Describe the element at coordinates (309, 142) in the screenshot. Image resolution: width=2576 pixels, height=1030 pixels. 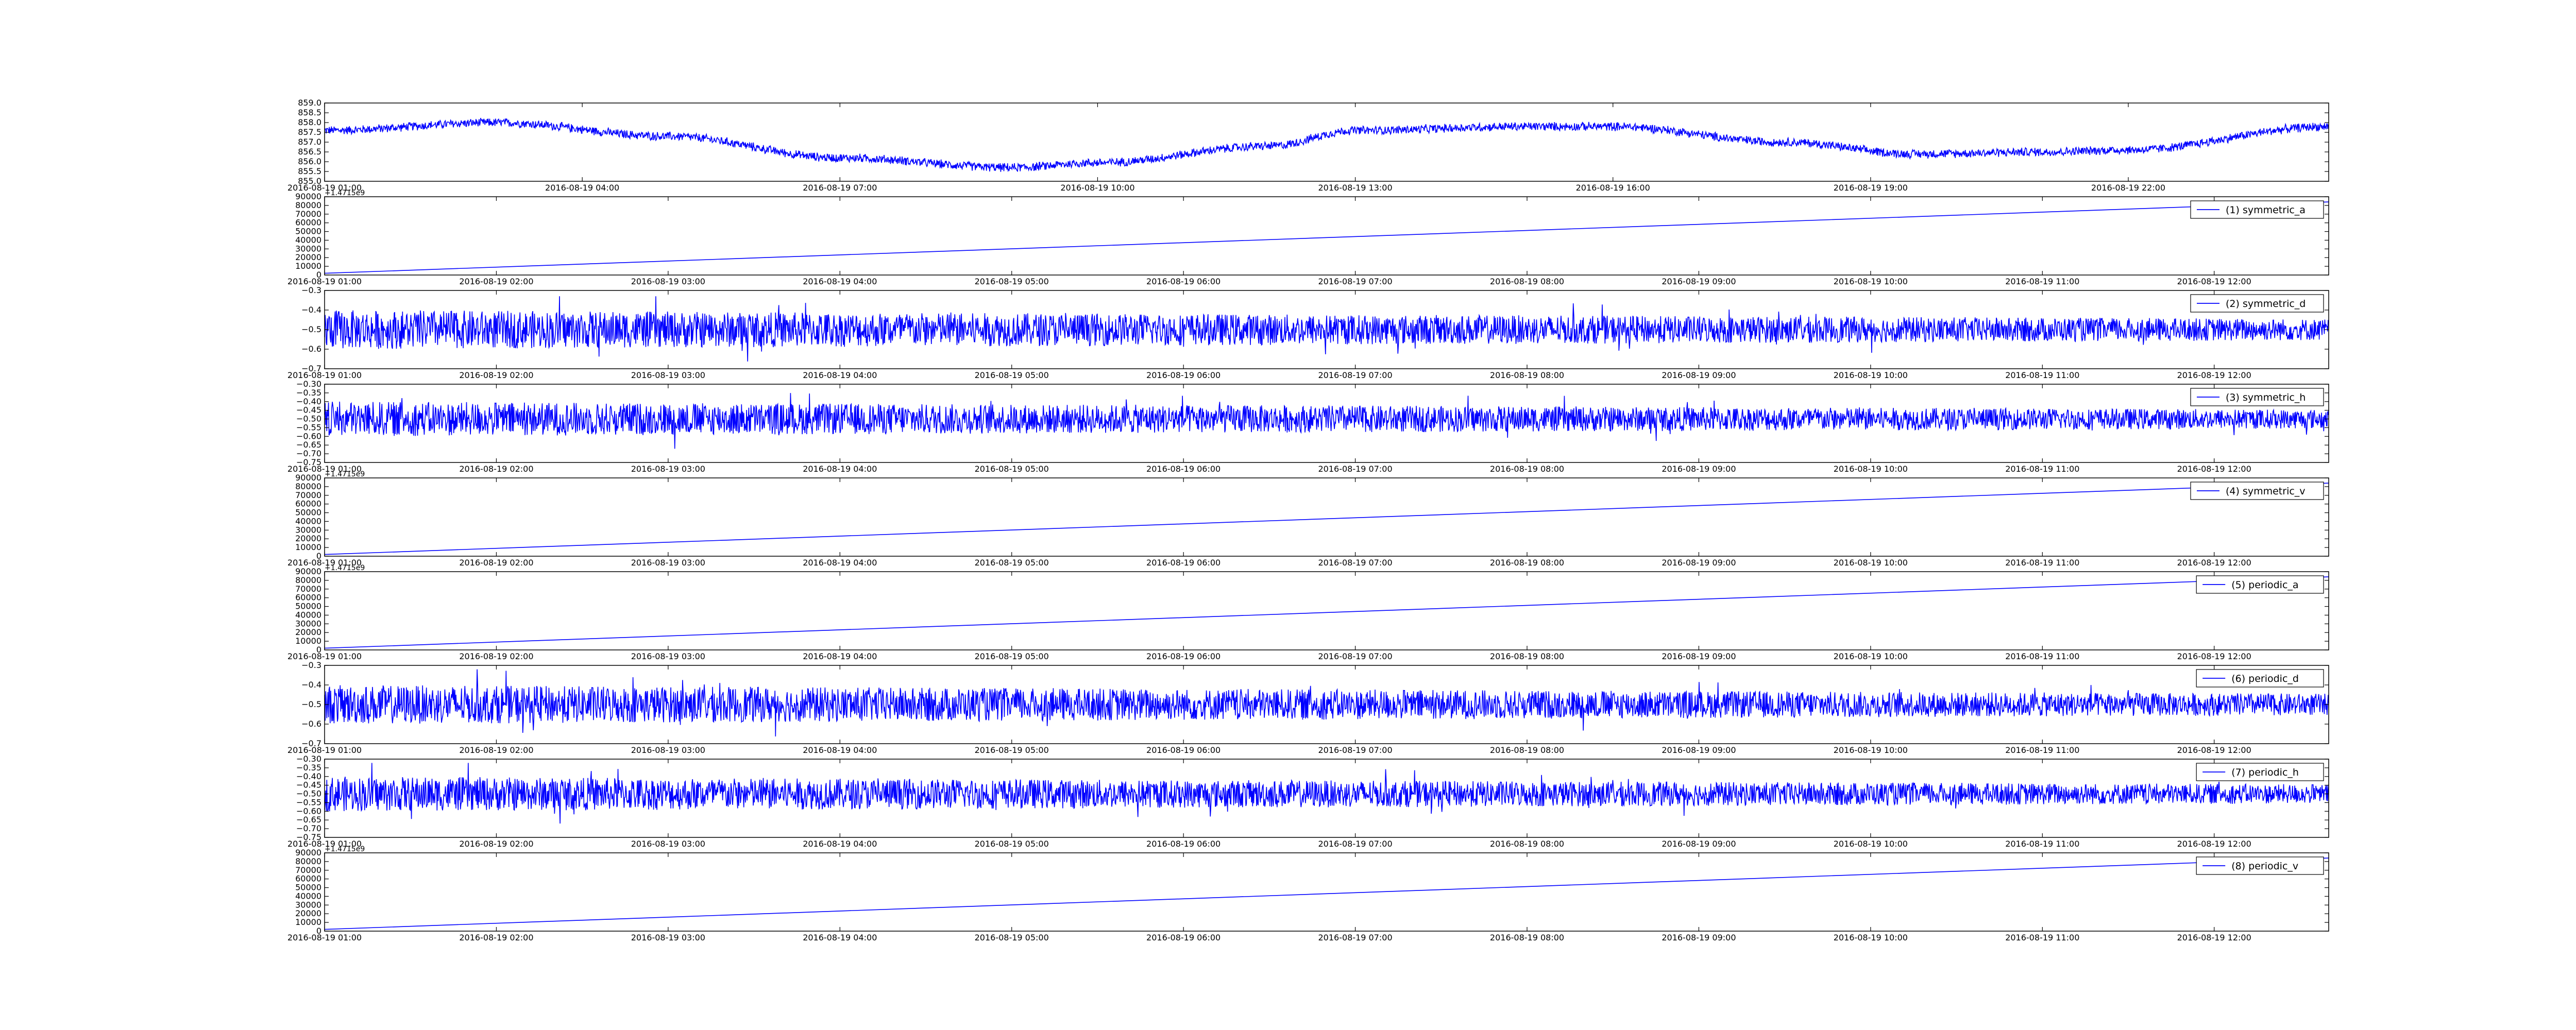
I see `y-tick-label: 857.0` at that location.